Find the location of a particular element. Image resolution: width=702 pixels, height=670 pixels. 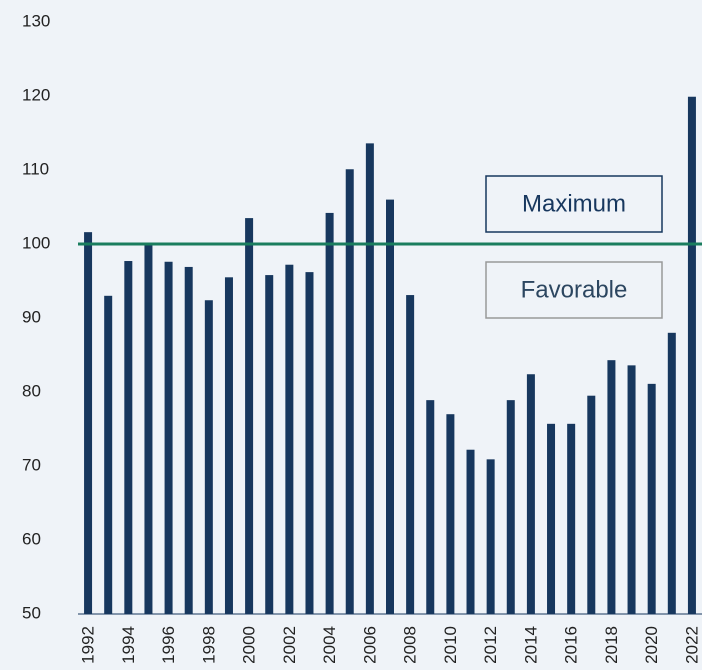

x-tick-label: 2010 is located at coordinates (450, 645).